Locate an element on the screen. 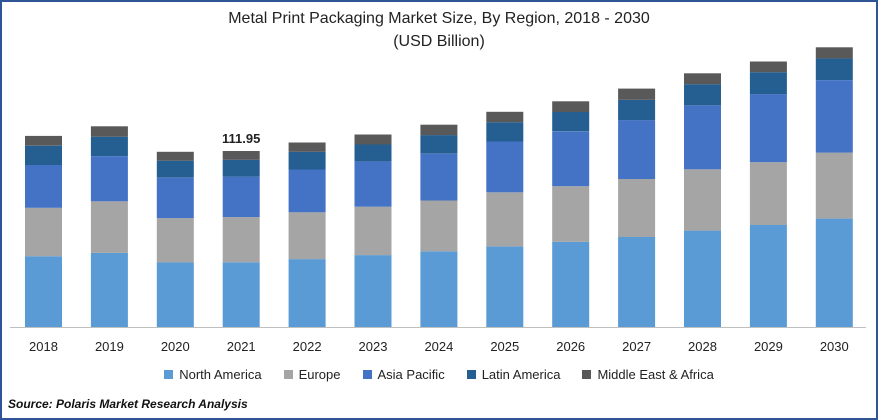 The height and width of the screenshot is (420, 878). bar-2021-north-america is located at coordinates (241, 294).